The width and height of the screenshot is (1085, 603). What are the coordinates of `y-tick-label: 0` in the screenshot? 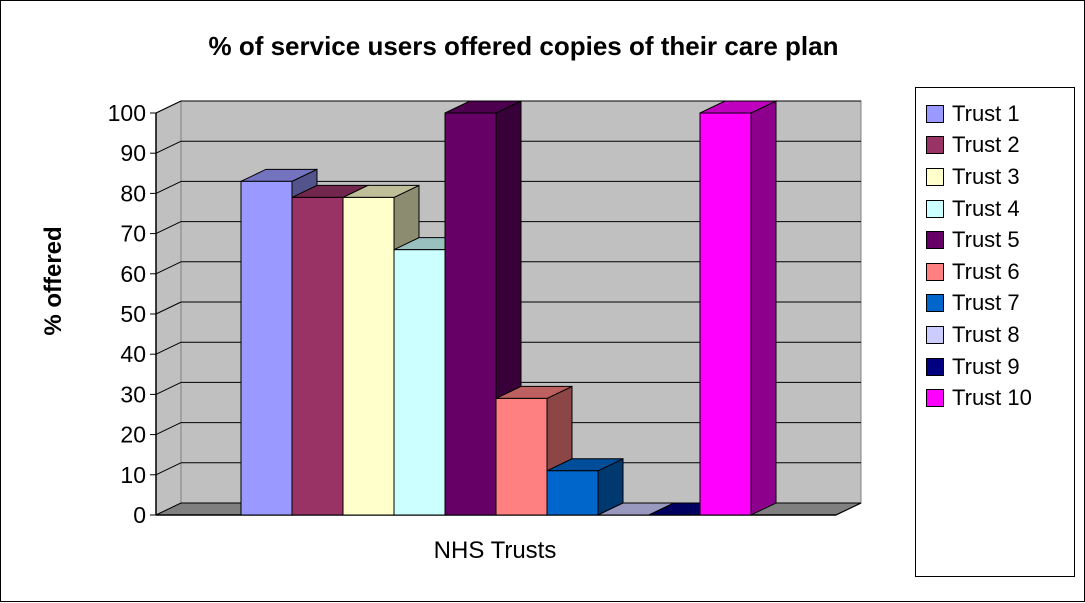 It's located at (139, 515).